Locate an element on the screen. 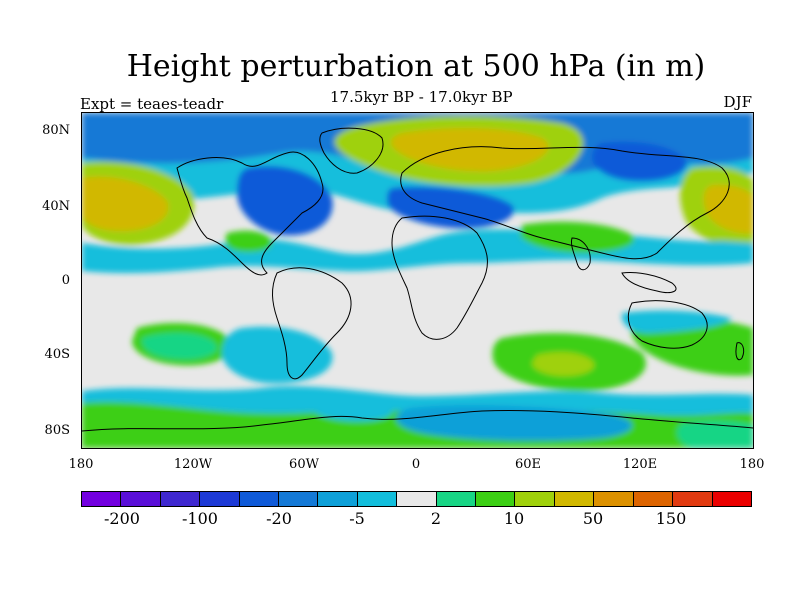  y-tick-label: 40S is located at coordinates (57, 354).